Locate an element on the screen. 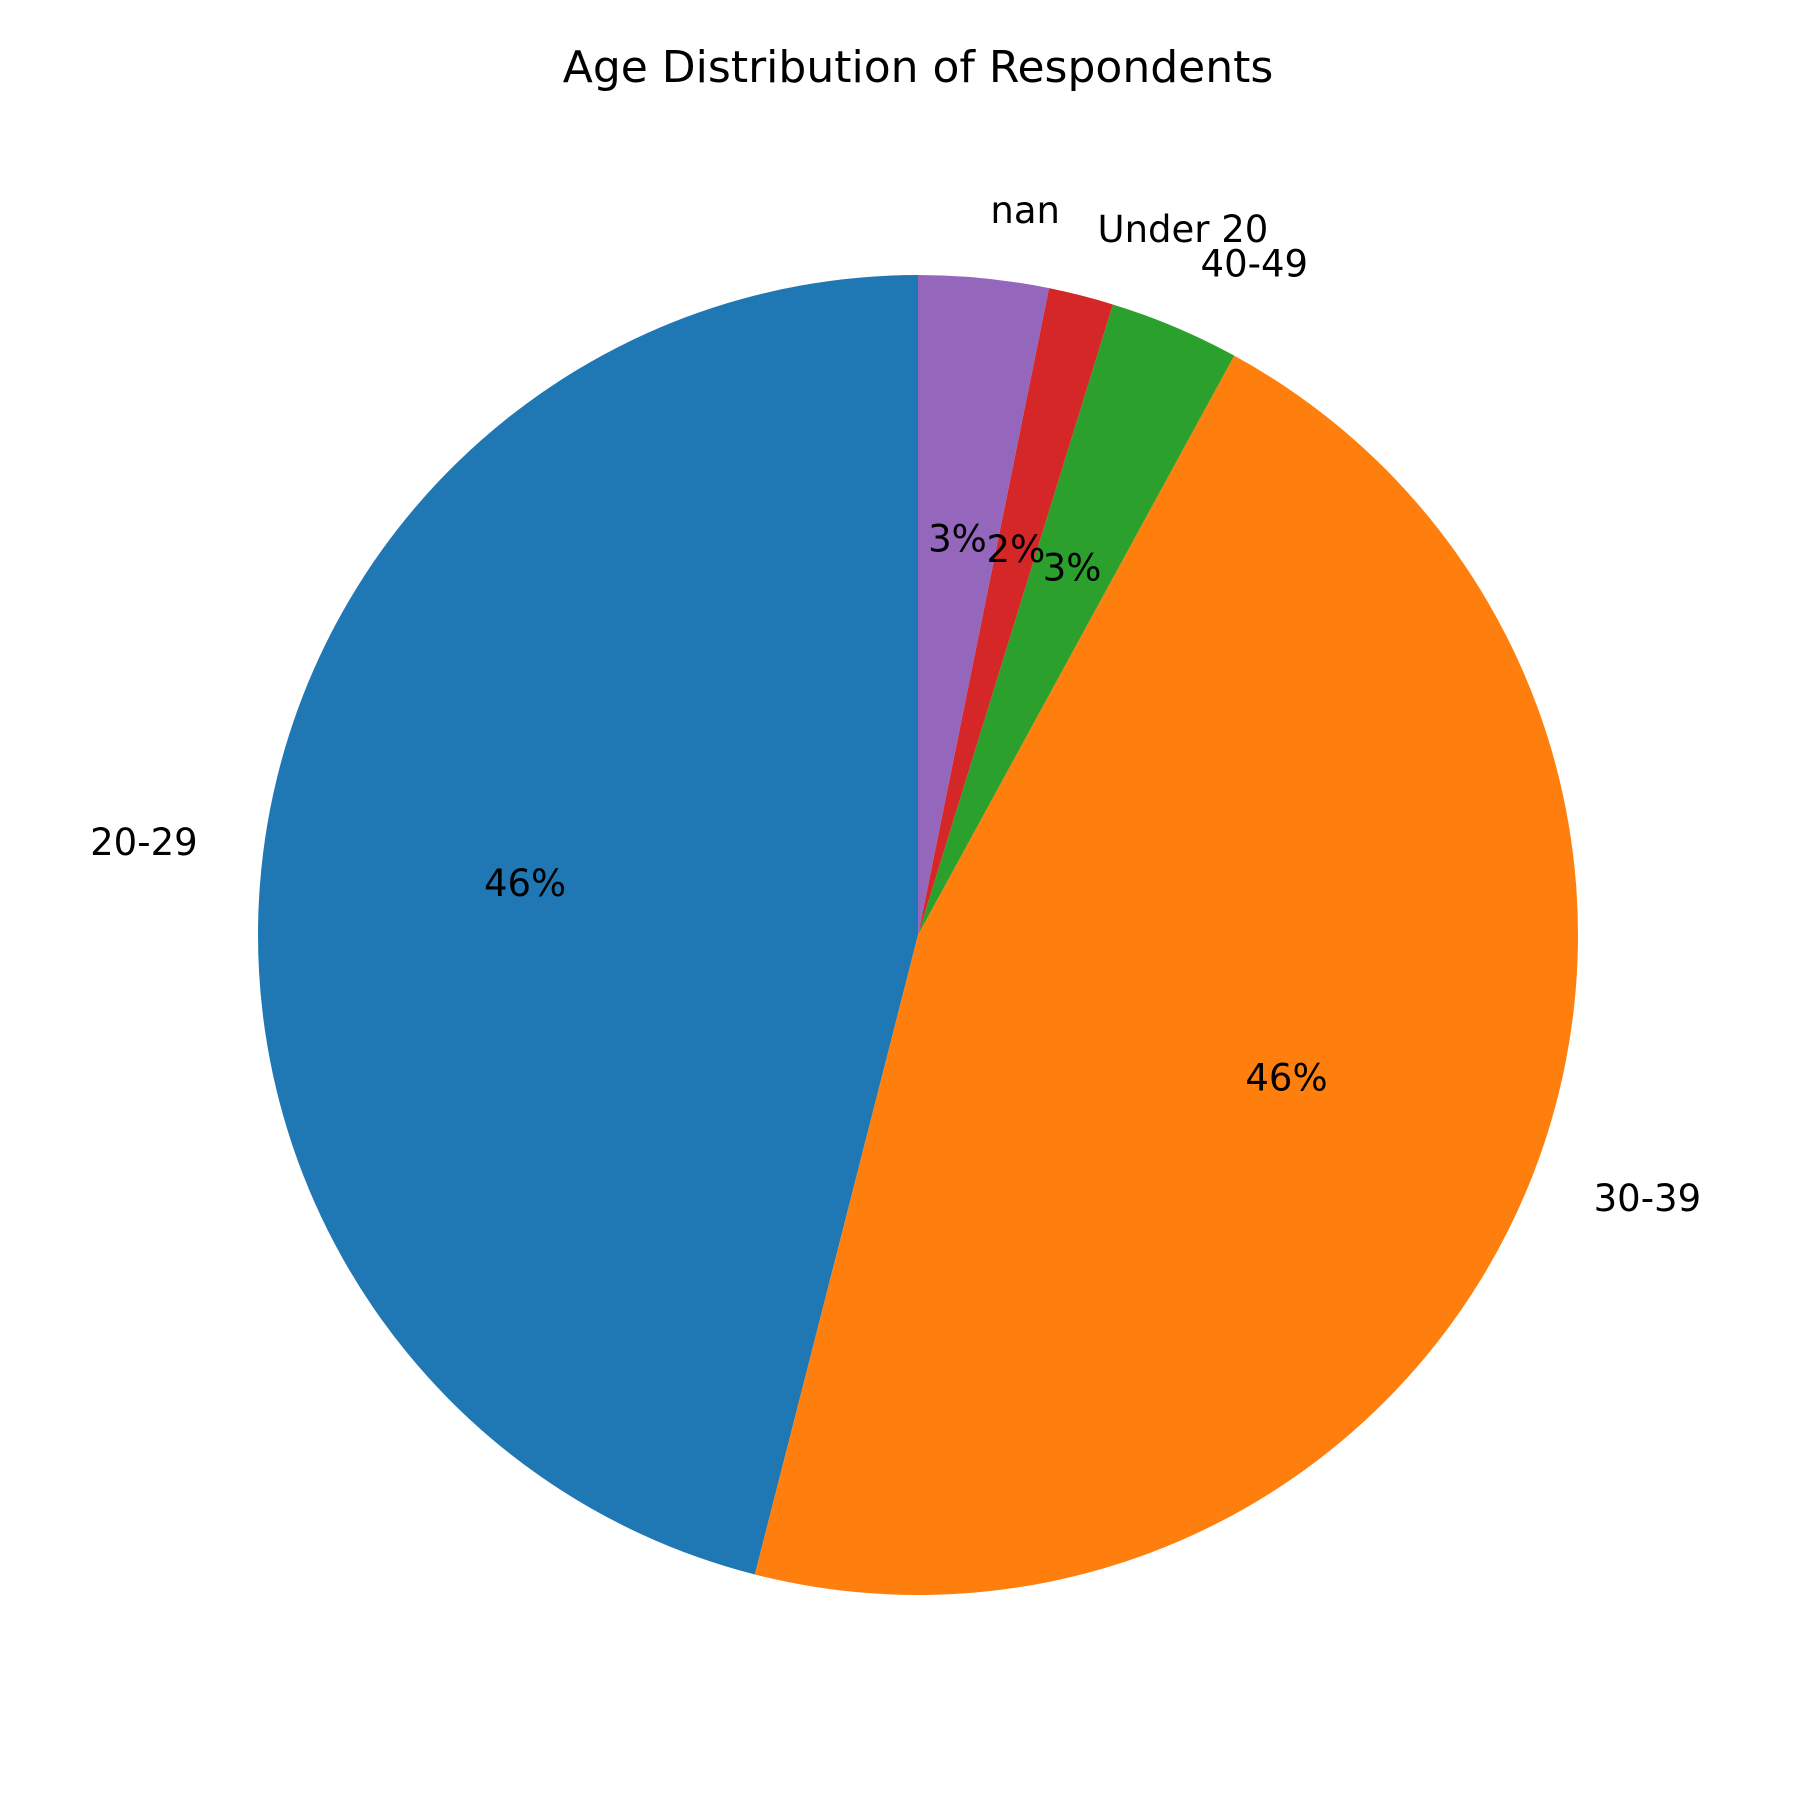  slice-percent-1: 46% is located at coordinates (1286, 1077).